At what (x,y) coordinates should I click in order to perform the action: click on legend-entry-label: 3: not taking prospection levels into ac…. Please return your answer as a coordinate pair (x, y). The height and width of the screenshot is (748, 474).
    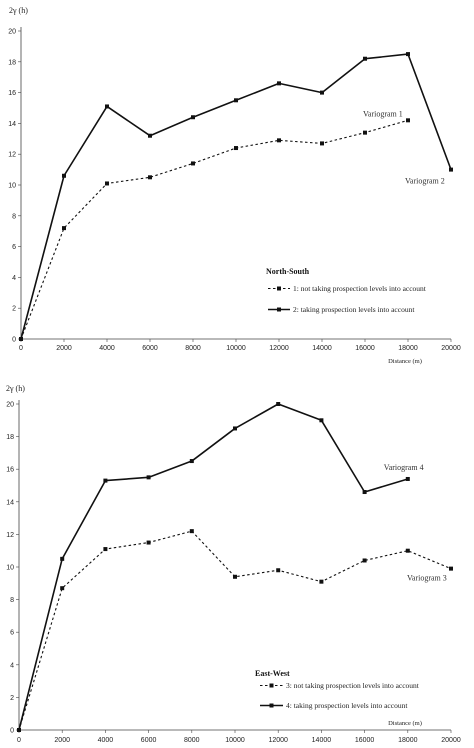
    Looking at the image, I should click on (353, 685).